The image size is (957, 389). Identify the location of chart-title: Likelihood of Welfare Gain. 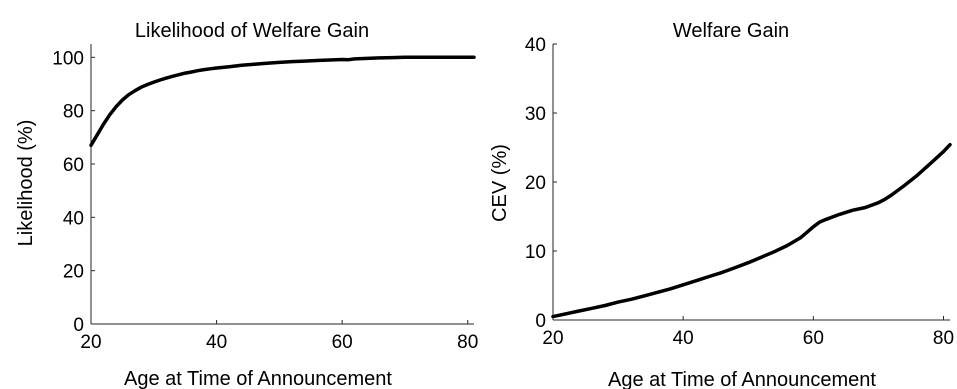
(252, 31).